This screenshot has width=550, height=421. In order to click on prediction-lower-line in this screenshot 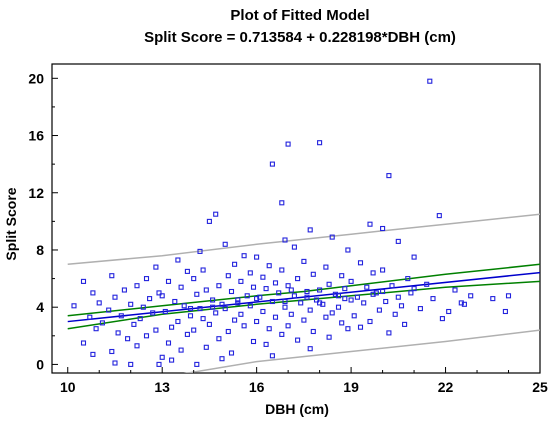, I will do `click(361, 351)`.